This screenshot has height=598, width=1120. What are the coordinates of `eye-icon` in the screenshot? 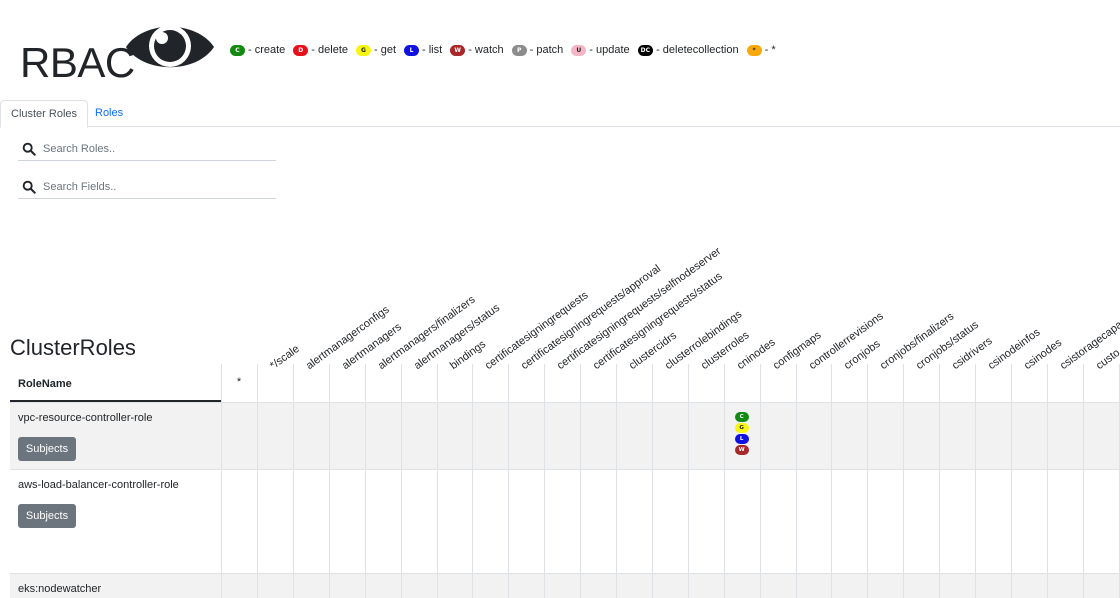 It's located at (170, 46).